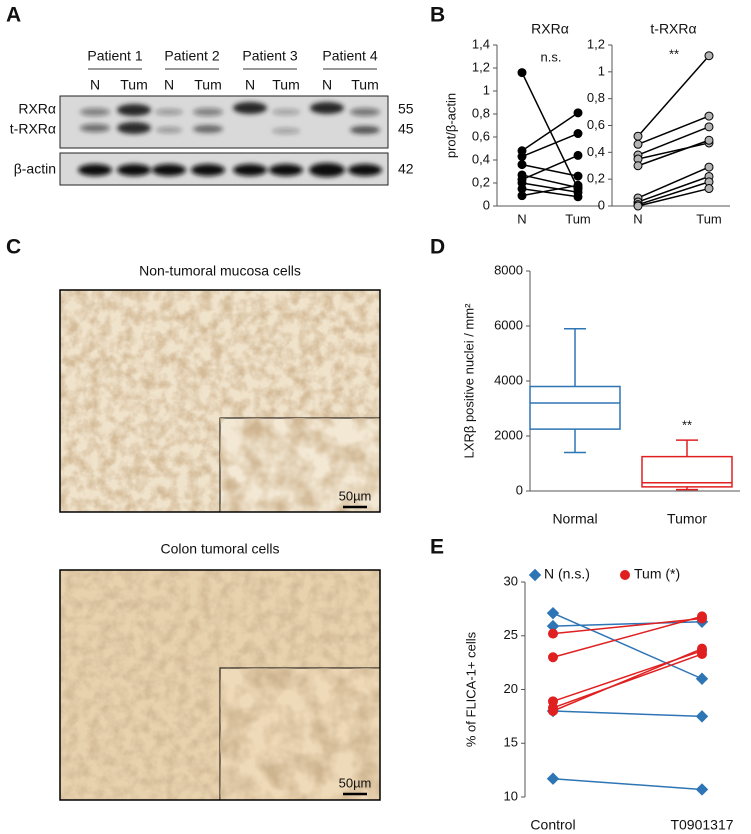 The width and height of the screenshot is (751, 834). Describe the element at coordinates (33, 129) in the screenshot. I see `band-label: t-RXRα` at that location.